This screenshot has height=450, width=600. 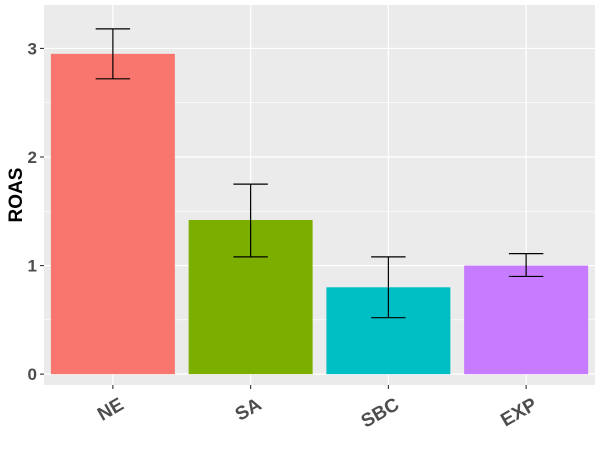 What do you see at coordinates (32, 374) in the screenshot?
I see `y-tick-label: 0` at bounding box center [32, 374].